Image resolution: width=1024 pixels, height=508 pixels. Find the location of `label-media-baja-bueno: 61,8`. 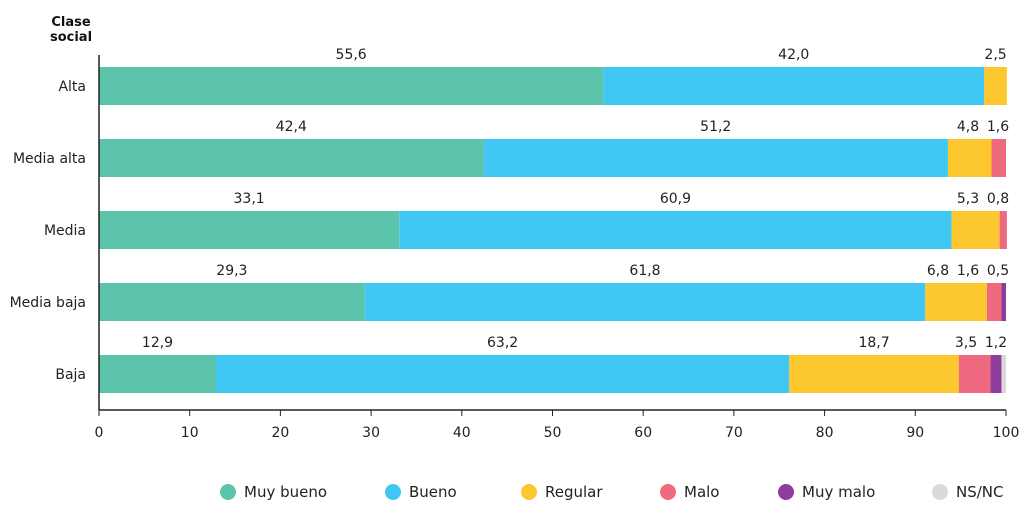

label-media-baja-bueno: 61,8 is located at coordinates (644, 271).